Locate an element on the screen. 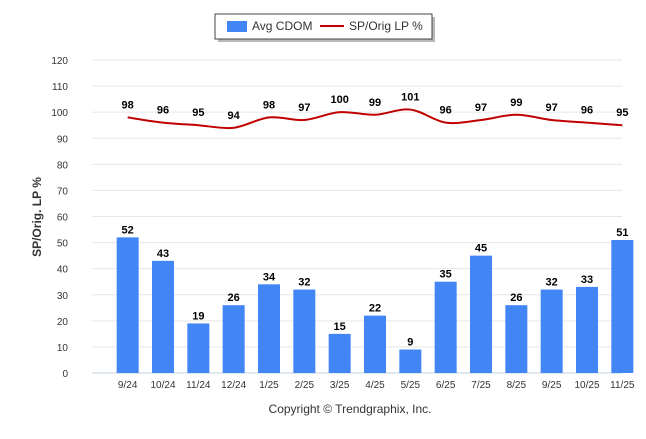  x-tick-label: 11/25 is located at coordinates (622, 385).